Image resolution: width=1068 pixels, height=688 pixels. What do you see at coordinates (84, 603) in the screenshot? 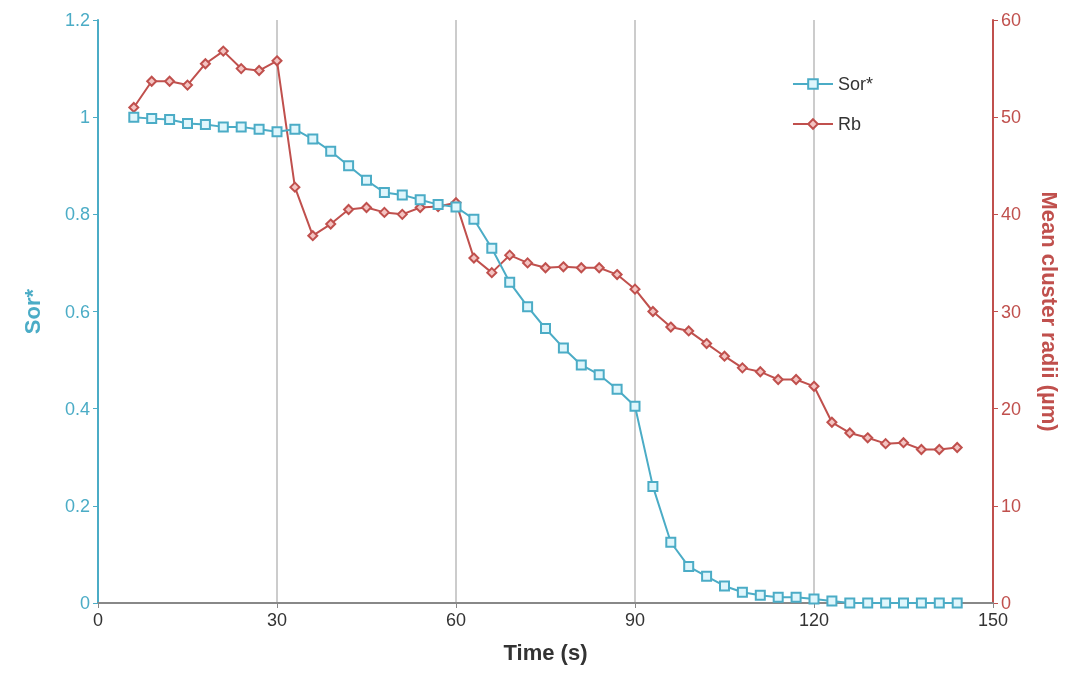
I see `y-tick-label: 0` at bounding box center [84, 603].